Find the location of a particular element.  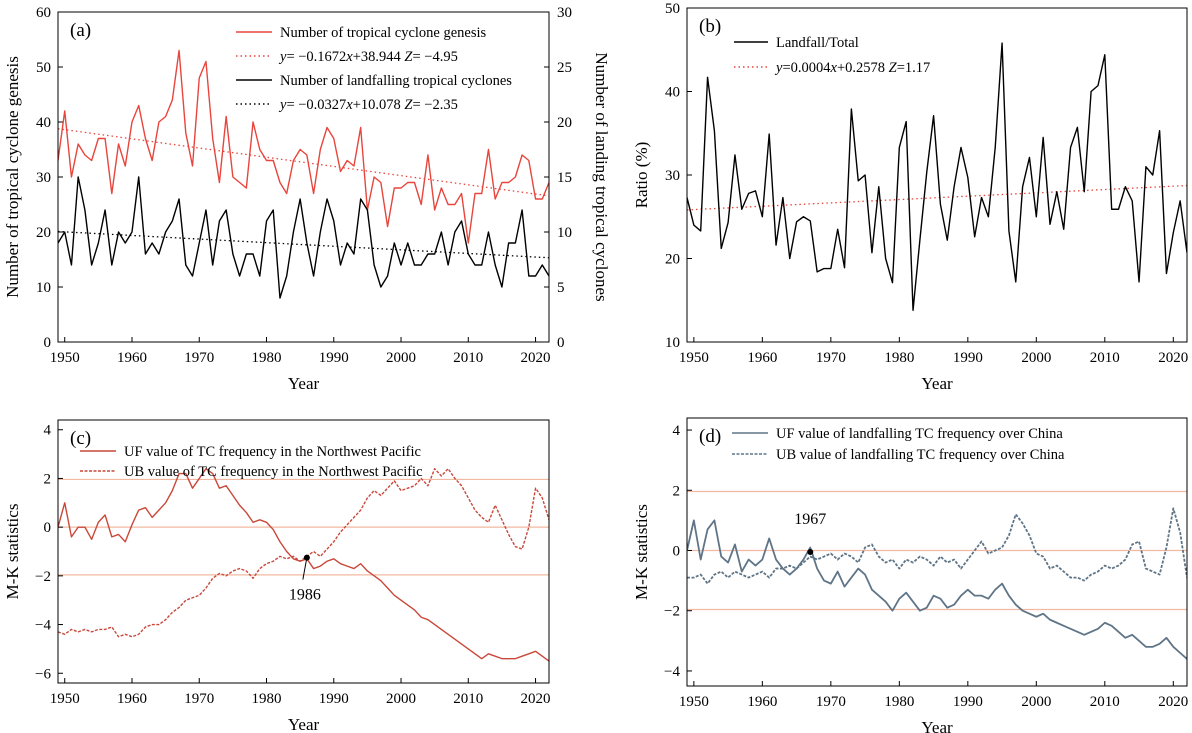

x-tick-label: 1960 is located at coordinates (132, 699).